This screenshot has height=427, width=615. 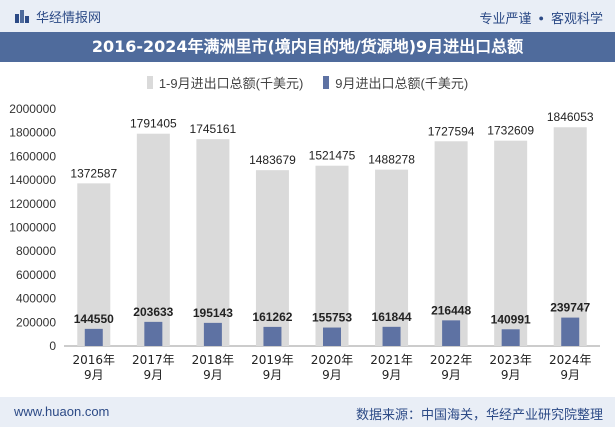 What do you see at coordinates (94, 319) in the screenshot?
I see `data-label-series-2: 144550` at bounding box center [94, 319].